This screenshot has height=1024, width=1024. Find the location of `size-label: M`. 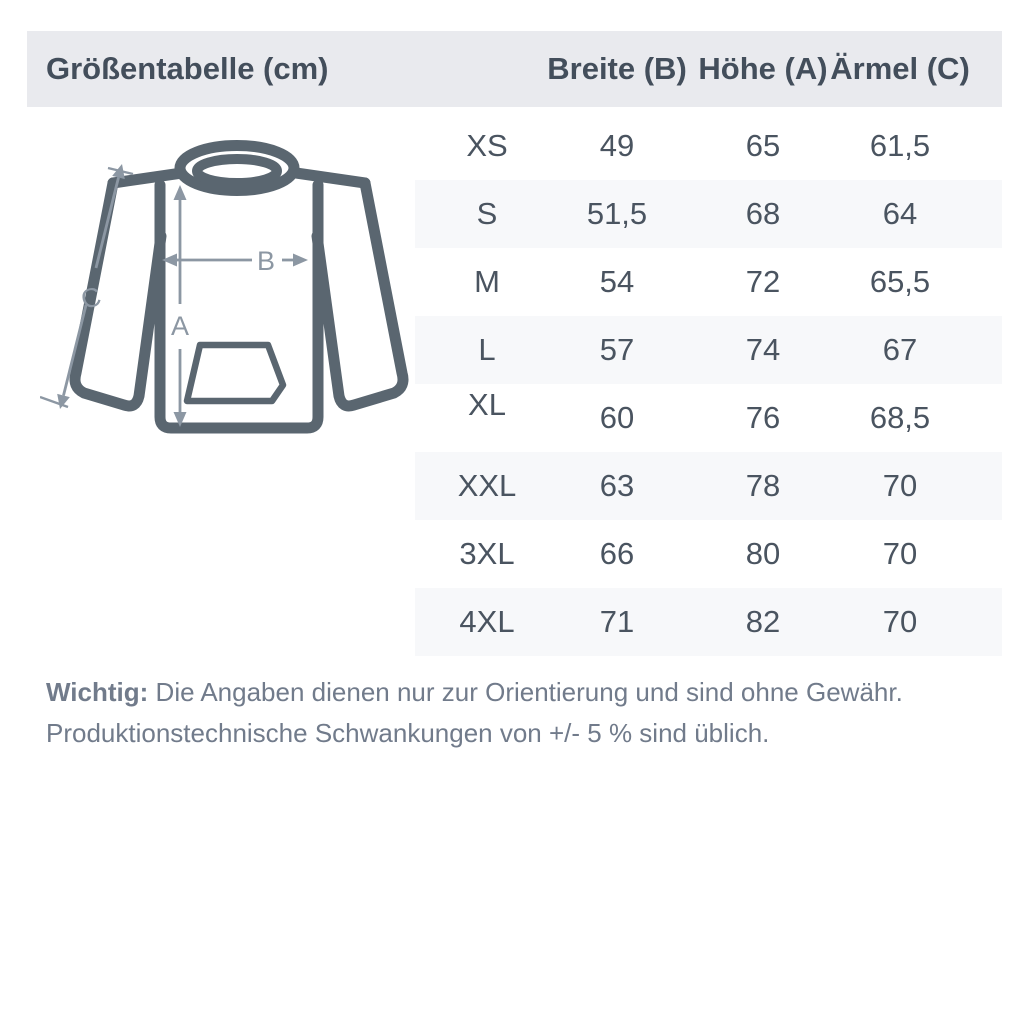

size-label: M is located at coordinates (487, 281).